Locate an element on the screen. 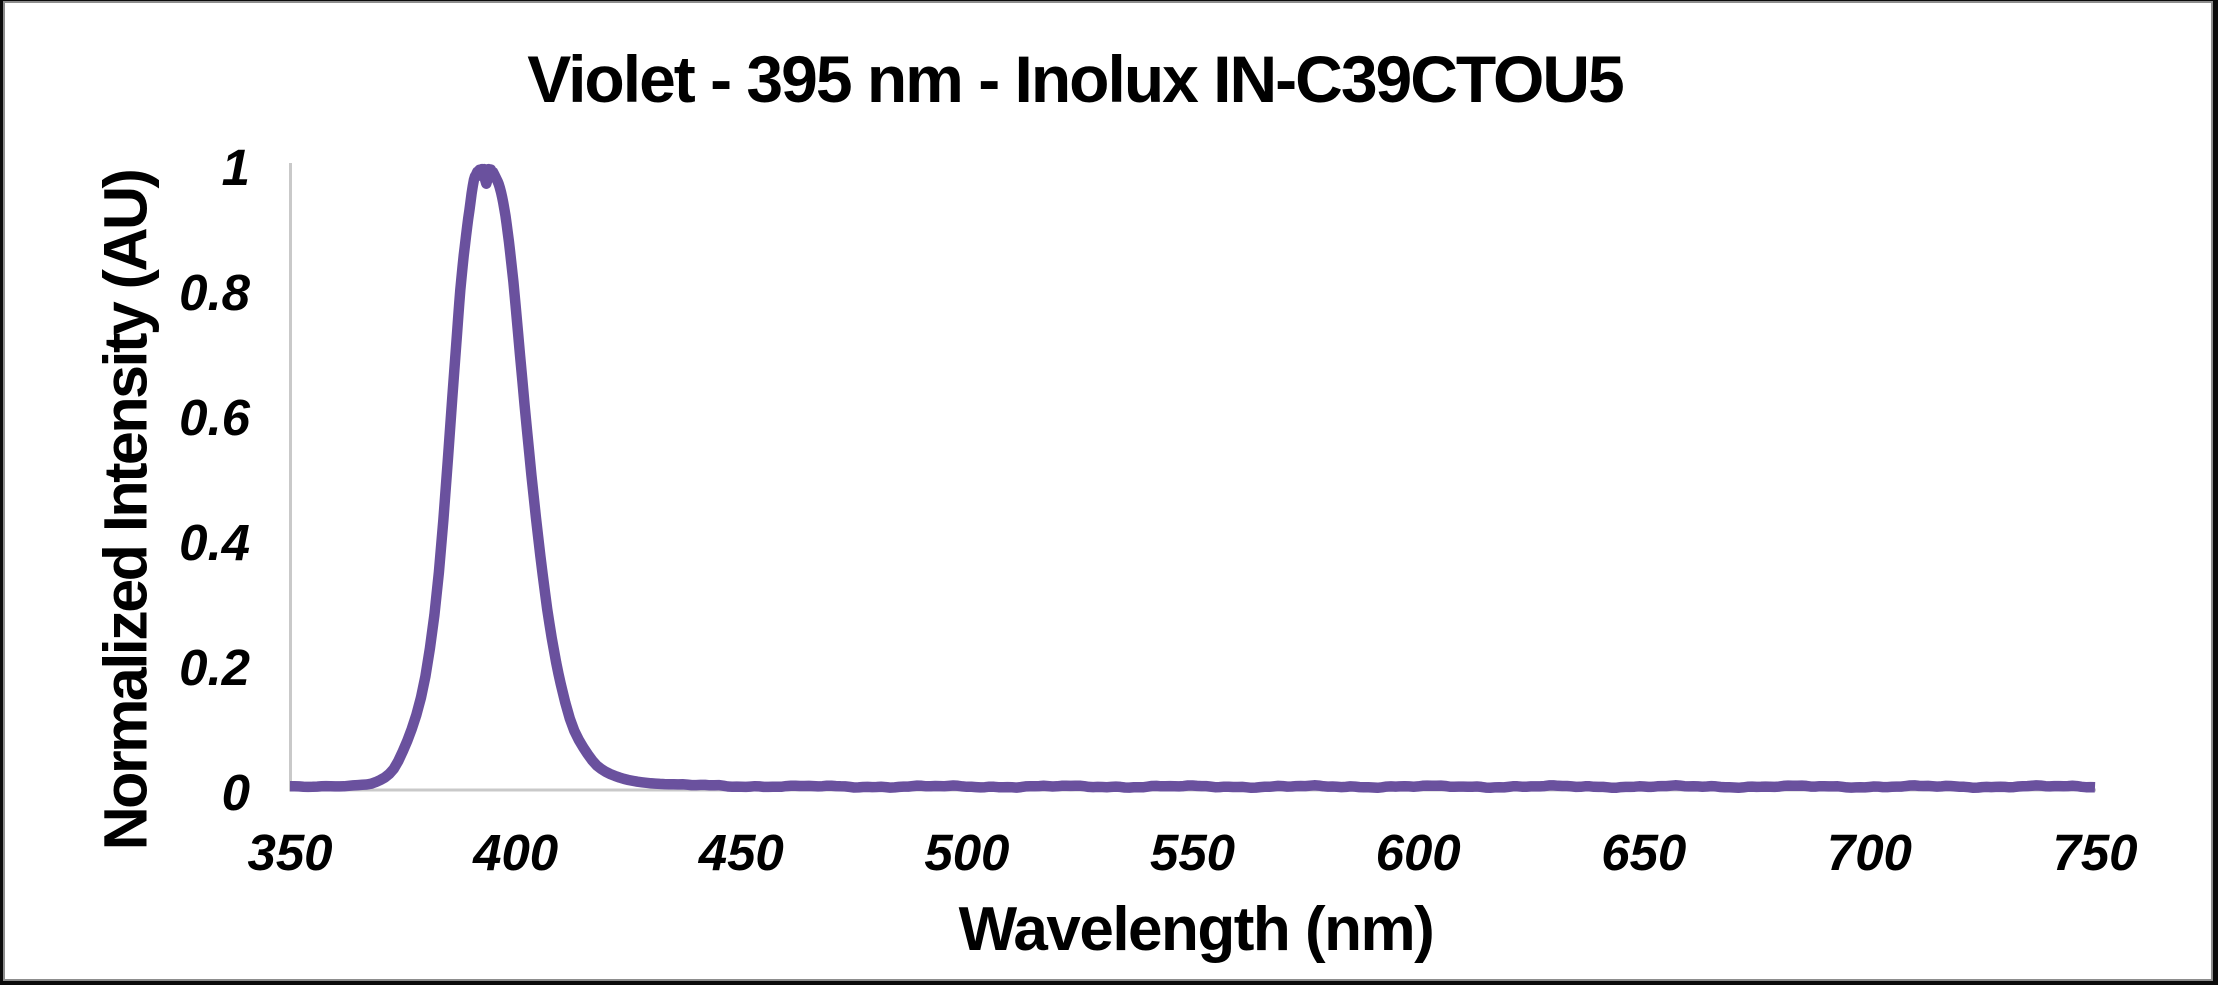 The image size is (2218, 985). x-tick-label: 700 is located at coordinates (1869, 852).